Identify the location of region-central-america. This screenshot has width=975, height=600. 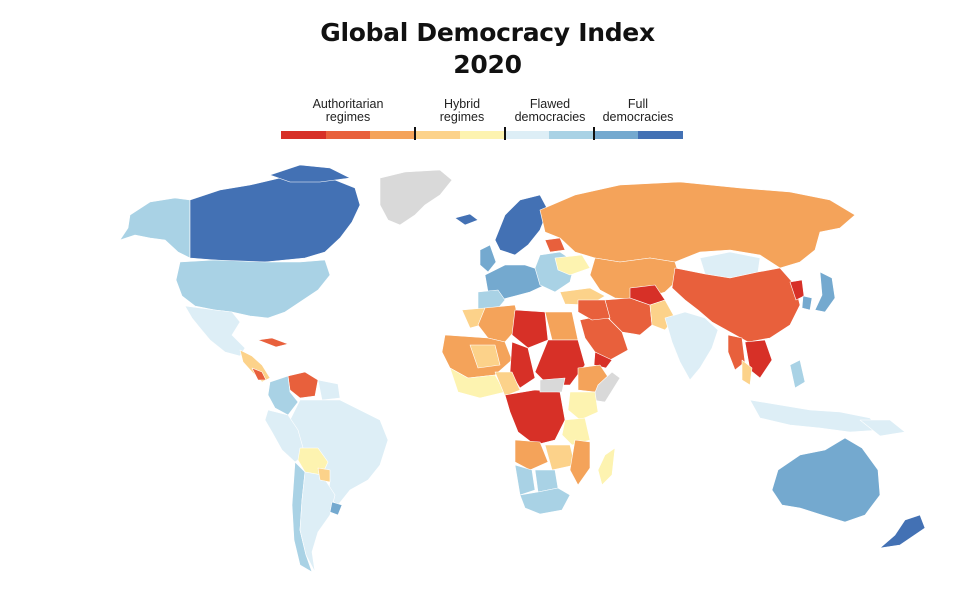
(255, 366).